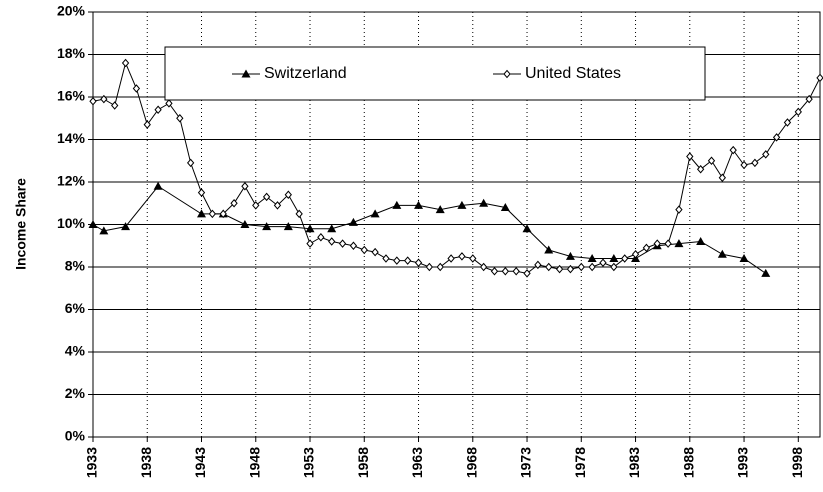 The width and height of the screenshot is (823, 492). Describe the element at coordinates (634, 462) in the screenshot. I see `x-tick-label: 1983` at that location.